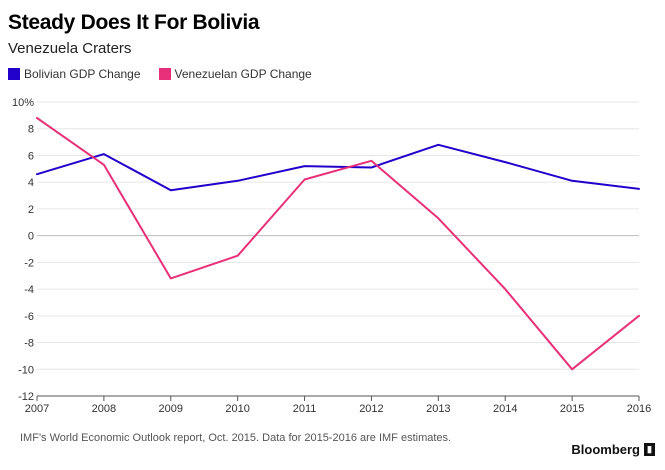 This screenshot has height=470, width=665. What do you see at coordinates (31, 183) in the screenshot?
I see `y-tick-label: 4` at bounding box center [31, 183].